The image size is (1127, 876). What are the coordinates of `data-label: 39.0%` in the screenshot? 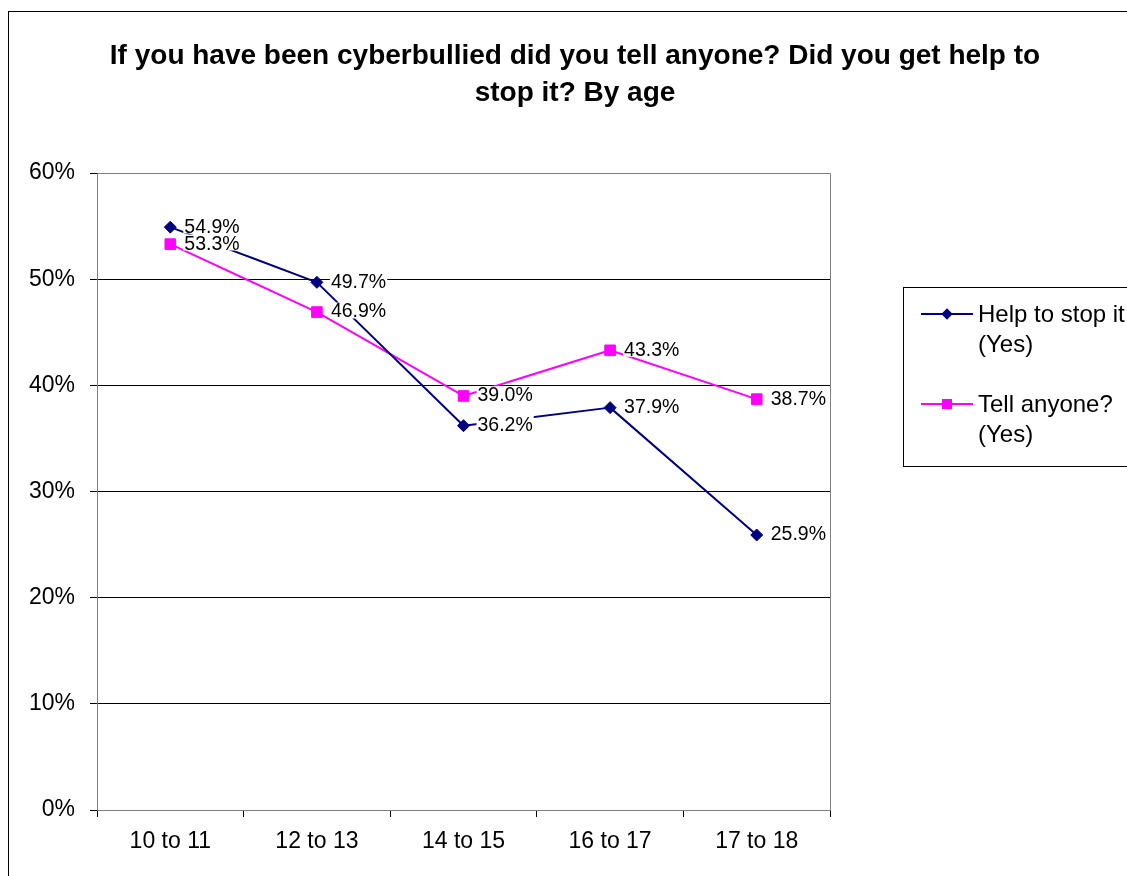 It's located at (505, 394).